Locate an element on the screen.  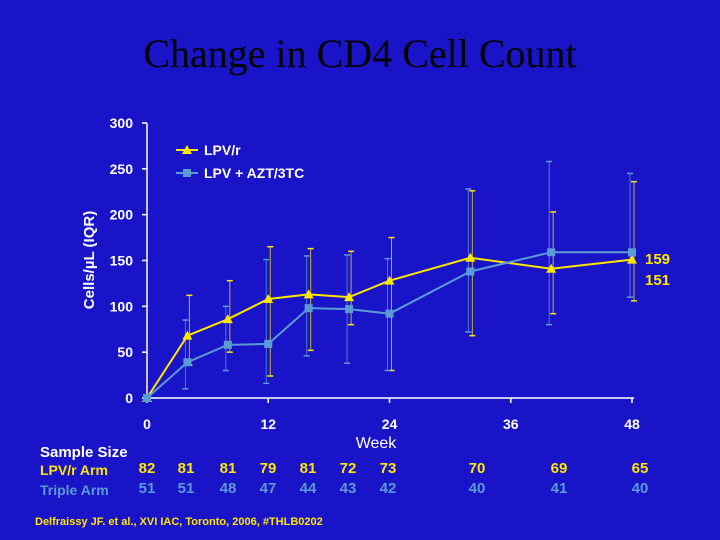
y-tick-label: 300 is located at coordinates (122, 123).